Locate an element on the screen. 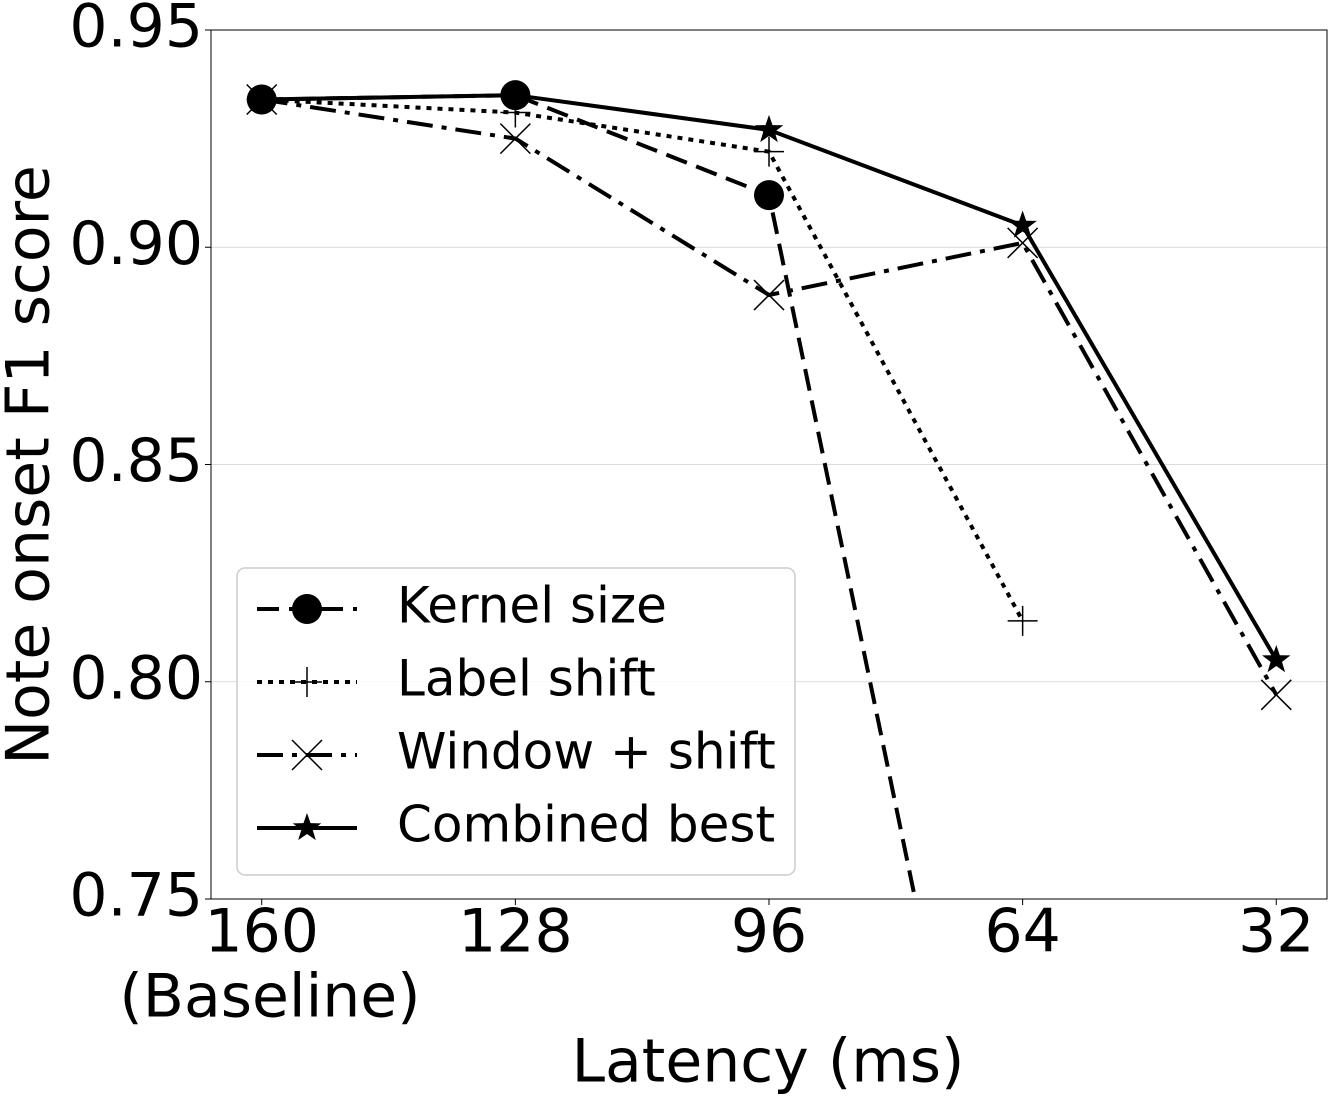 The image size is (1334, 1104). y-tick-label: 0.85 is located at coordinates (136, 461).